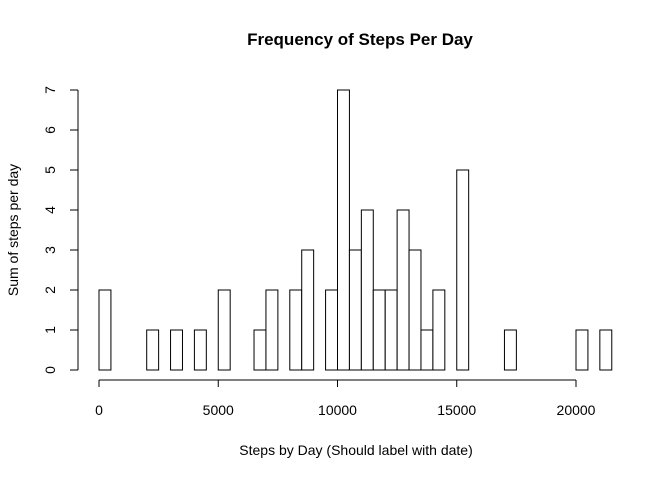 The width and height of the screenshot is (672, 480). What do you see at coordinates (576, 410) in the screenshot?
I see `x-tick-label: 20000` at bounding box center [576, 410].